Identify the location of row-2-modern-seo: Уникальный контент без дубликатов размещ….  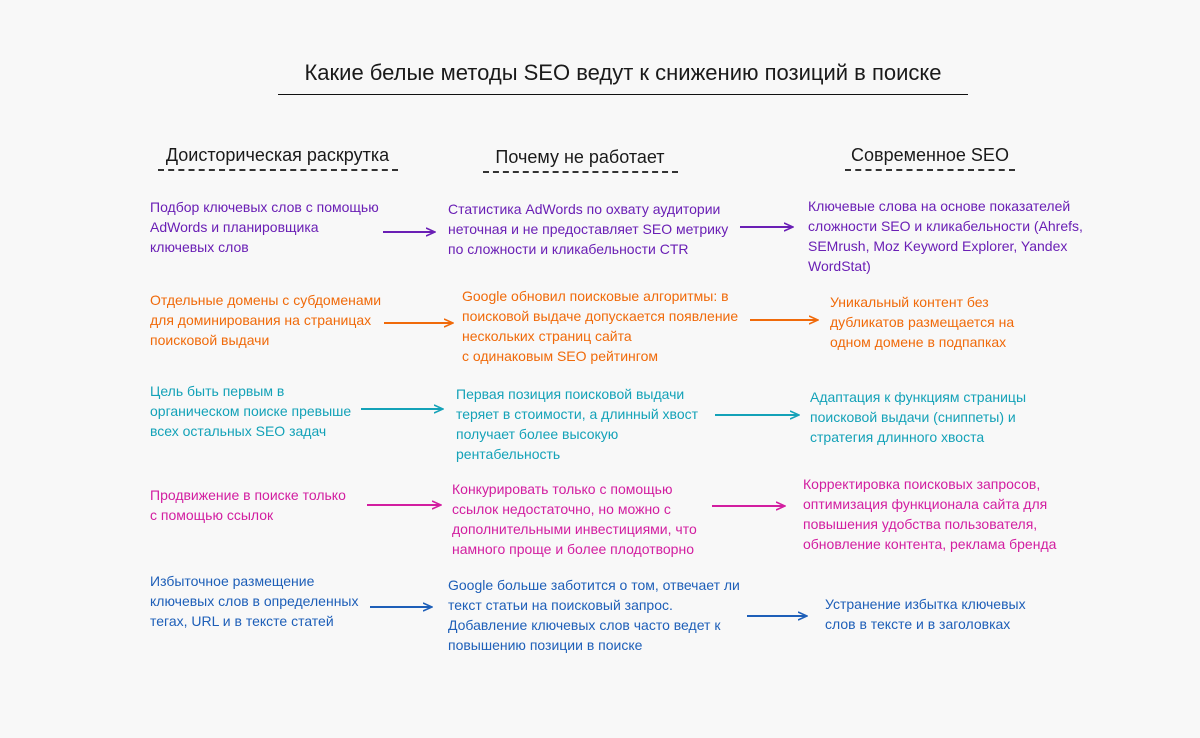
(922, 322).